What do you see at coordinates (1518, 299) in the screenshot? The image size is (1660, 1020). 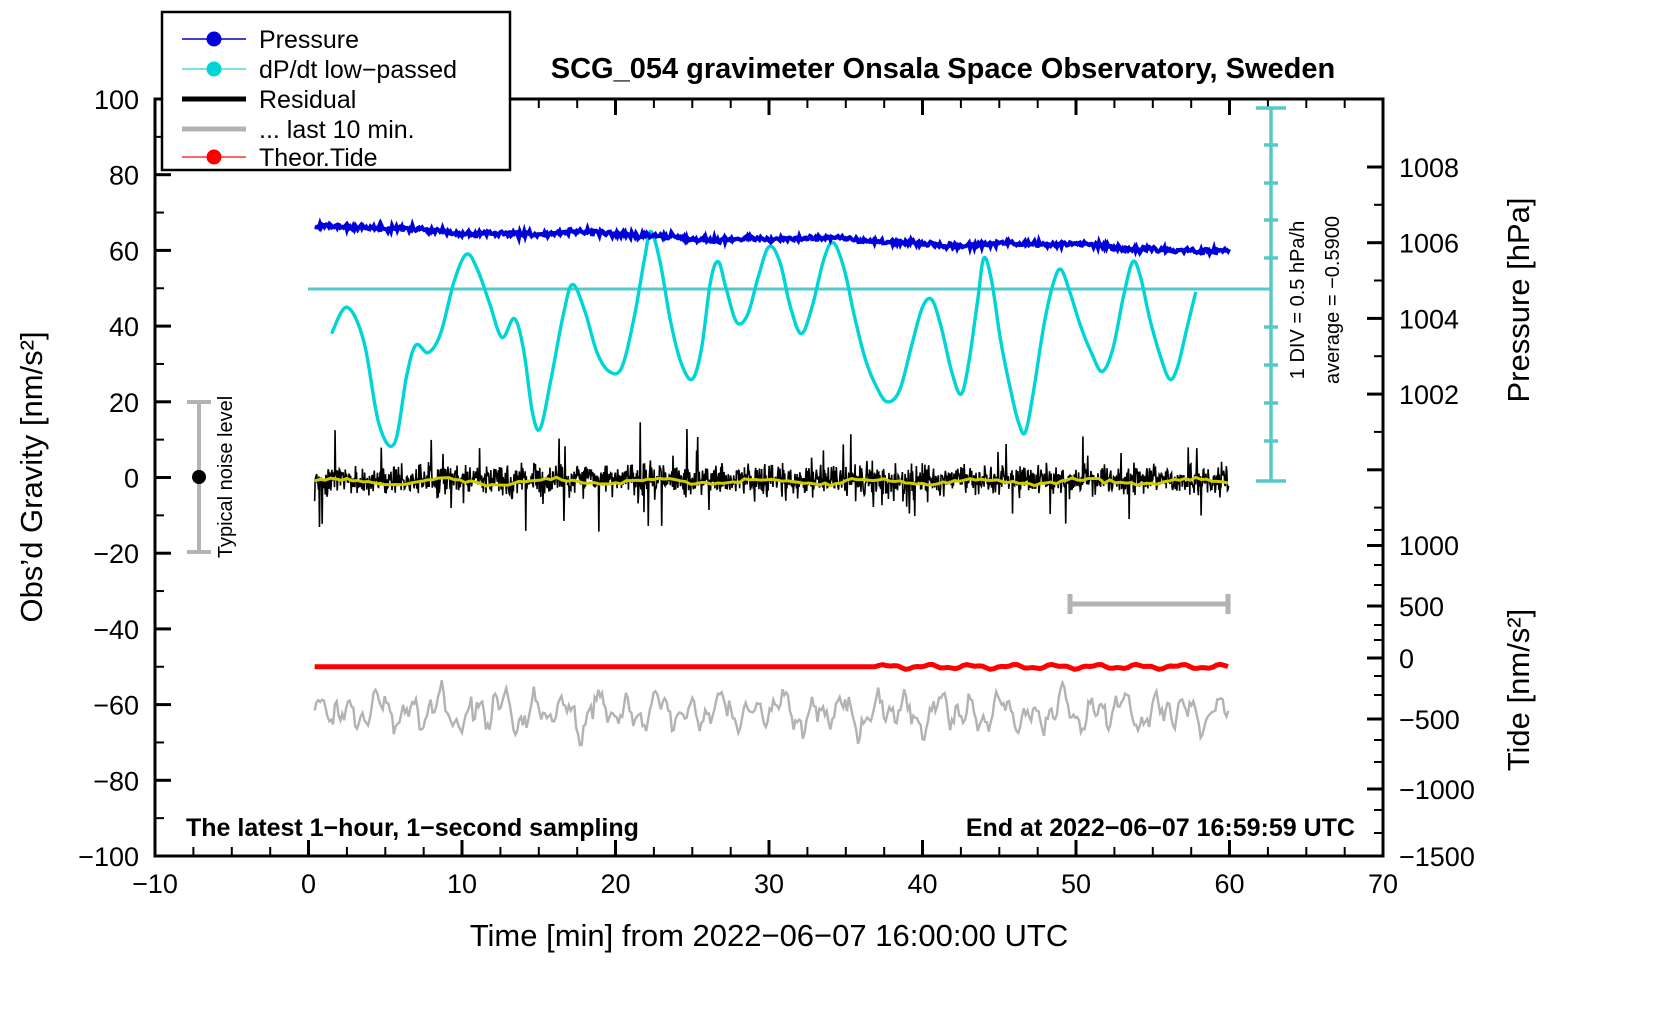 I see `right-axis-title-pressure: Pressure [hPa]` at bounding box center [1518, 299].